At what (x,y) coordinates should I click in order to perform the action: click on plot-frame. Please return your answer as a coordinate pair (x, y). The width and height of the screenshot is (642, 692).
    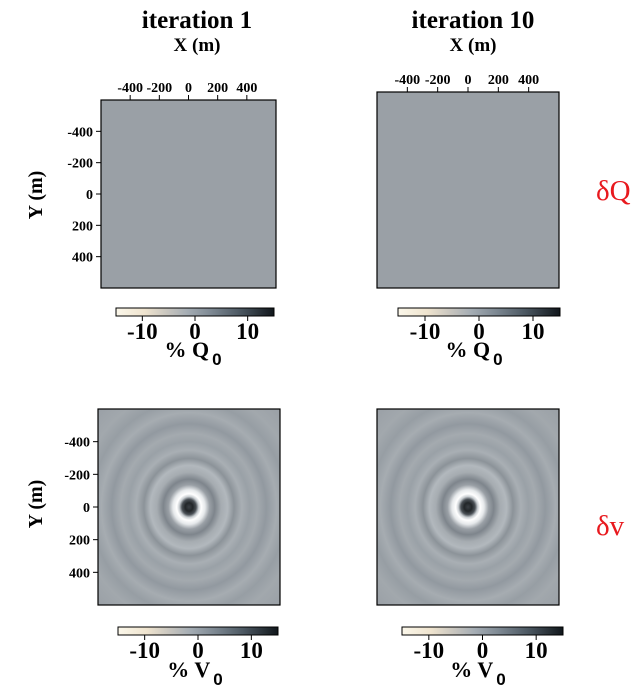
    Looking at the image, I should click on (468, 507).